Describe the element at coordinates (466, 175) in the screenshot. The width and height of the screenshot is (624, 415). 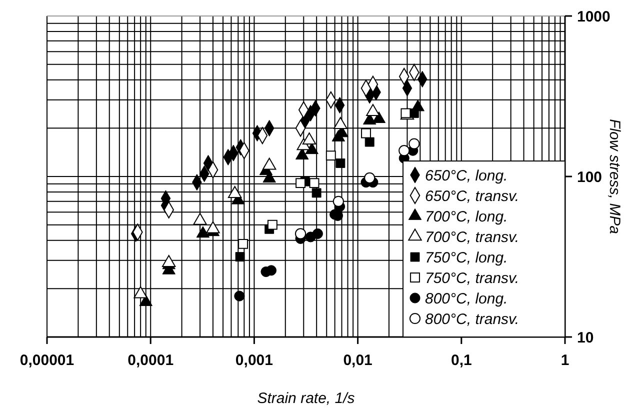
I see `legend-label: 650°C, long.` at that location.